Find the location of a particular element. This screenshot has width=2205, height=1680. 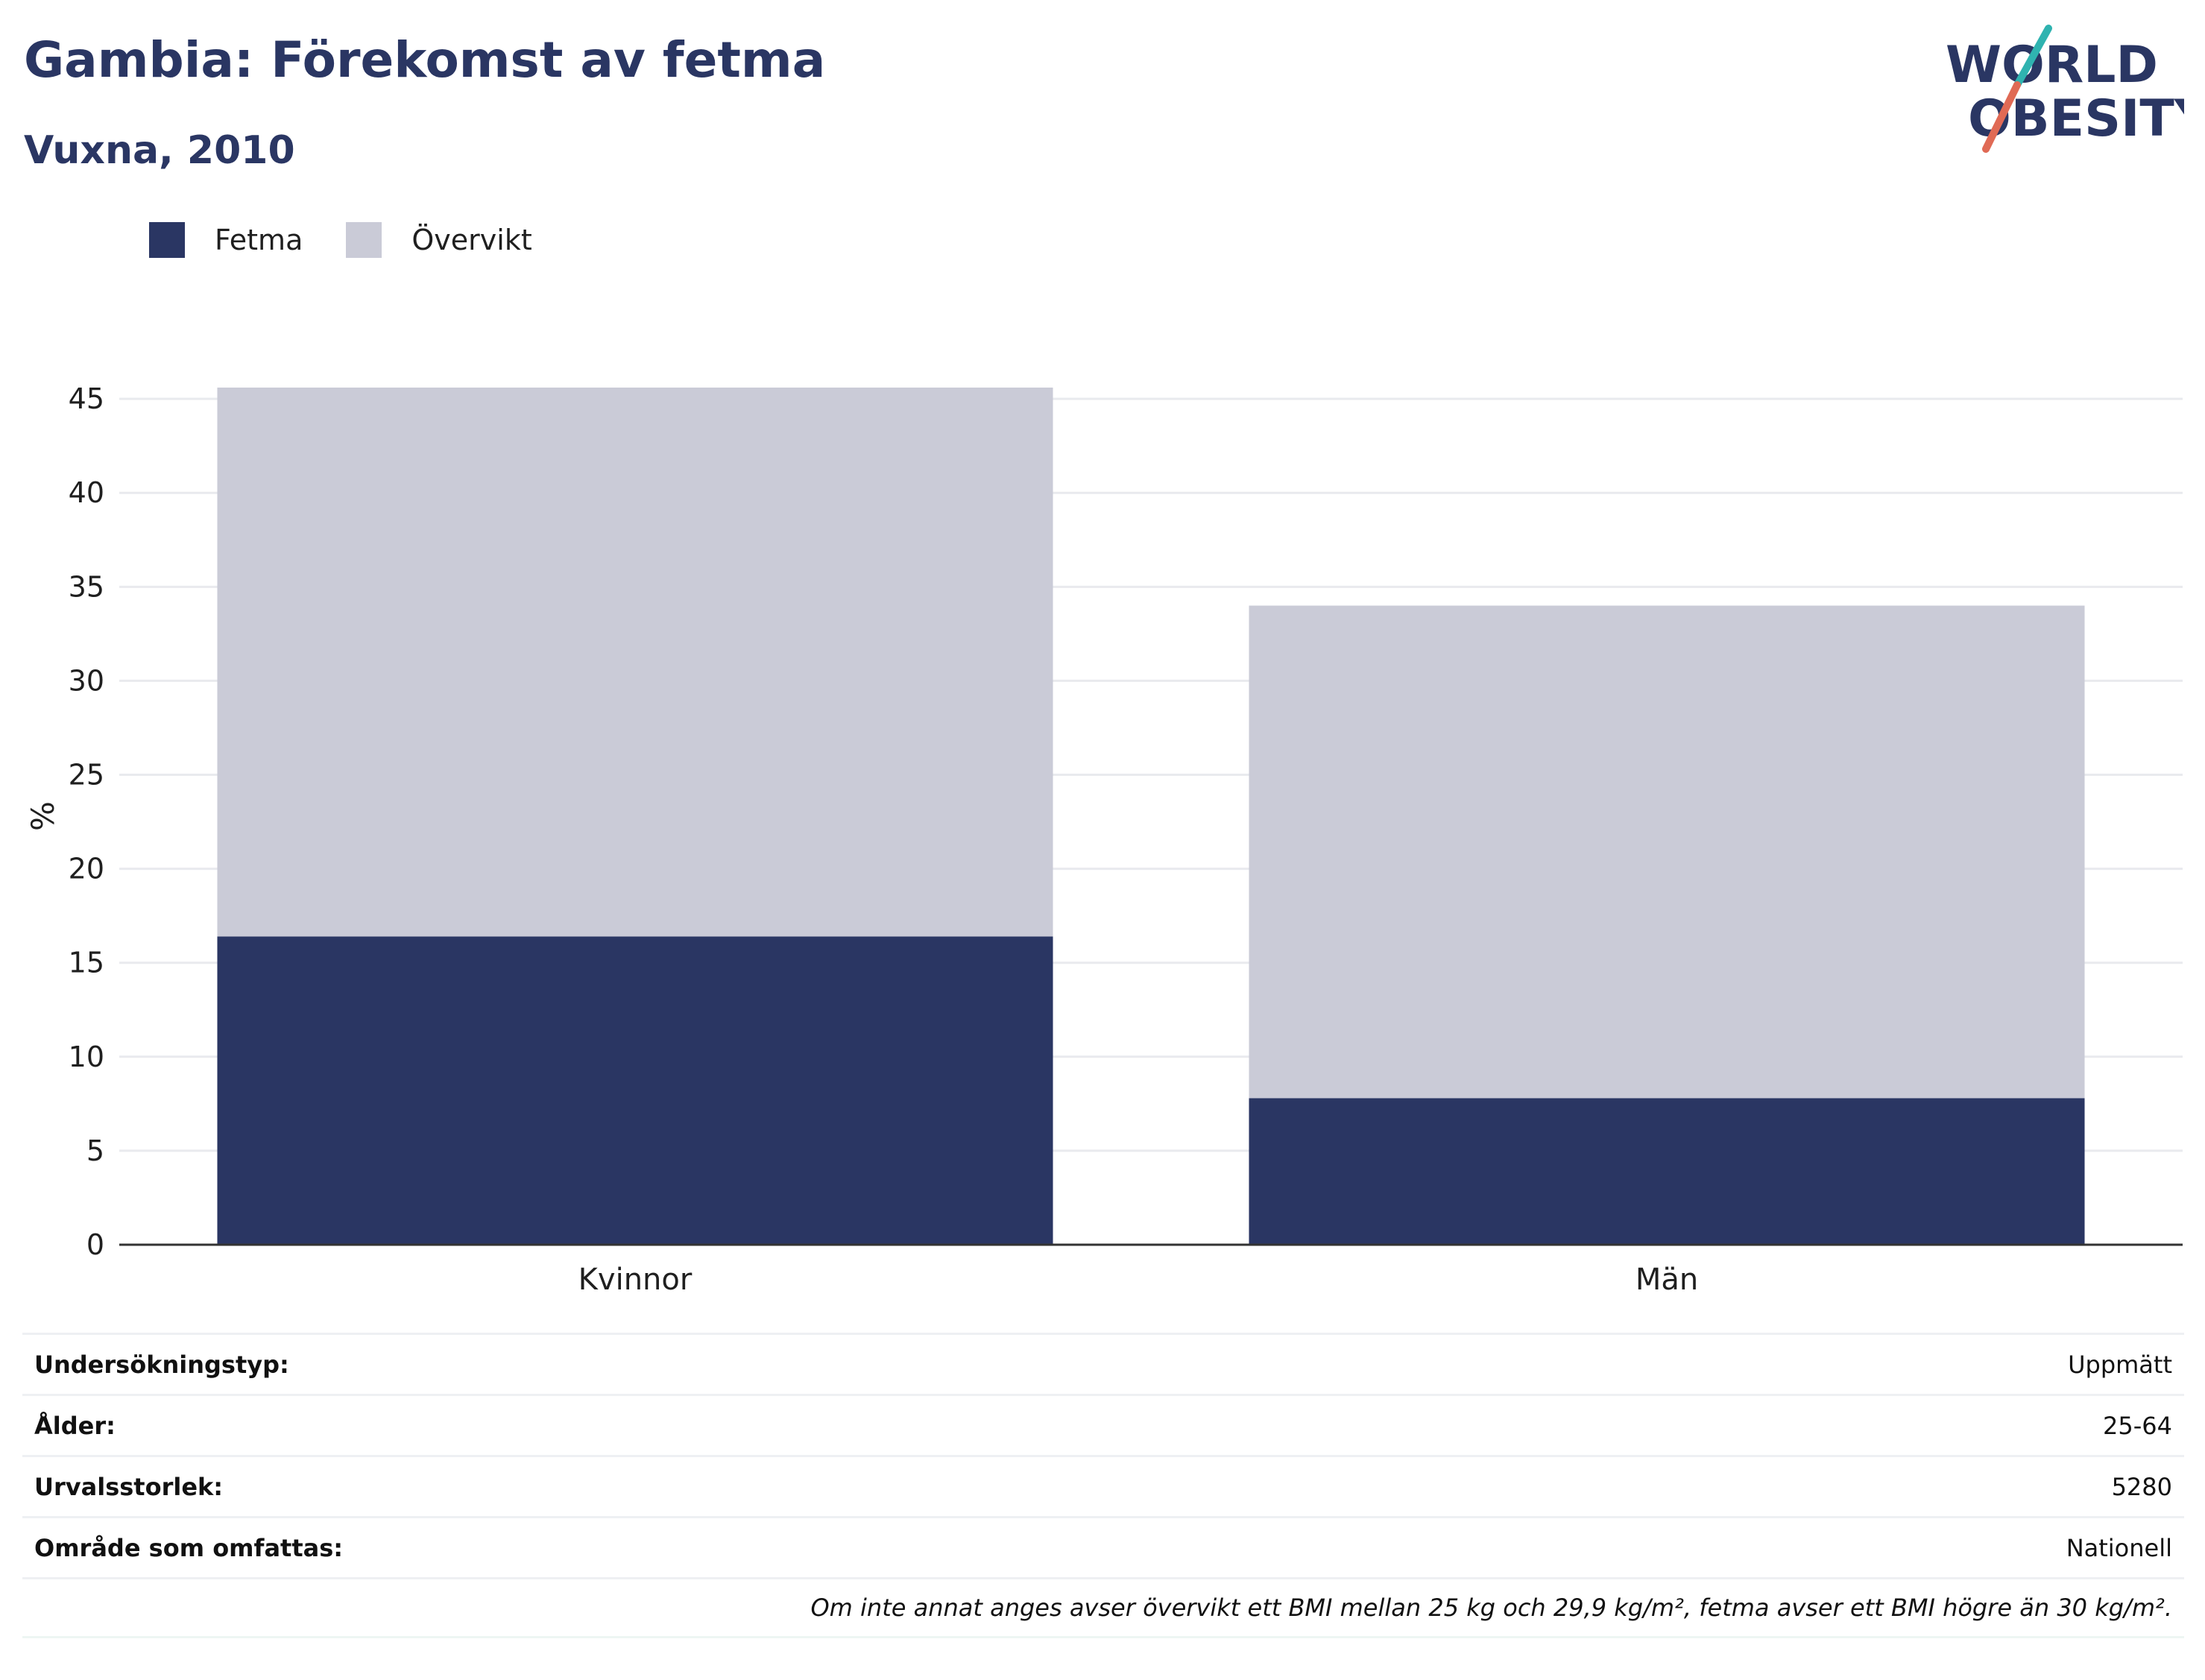

y-tick-label: 45 is located at coordinates (86, 401).